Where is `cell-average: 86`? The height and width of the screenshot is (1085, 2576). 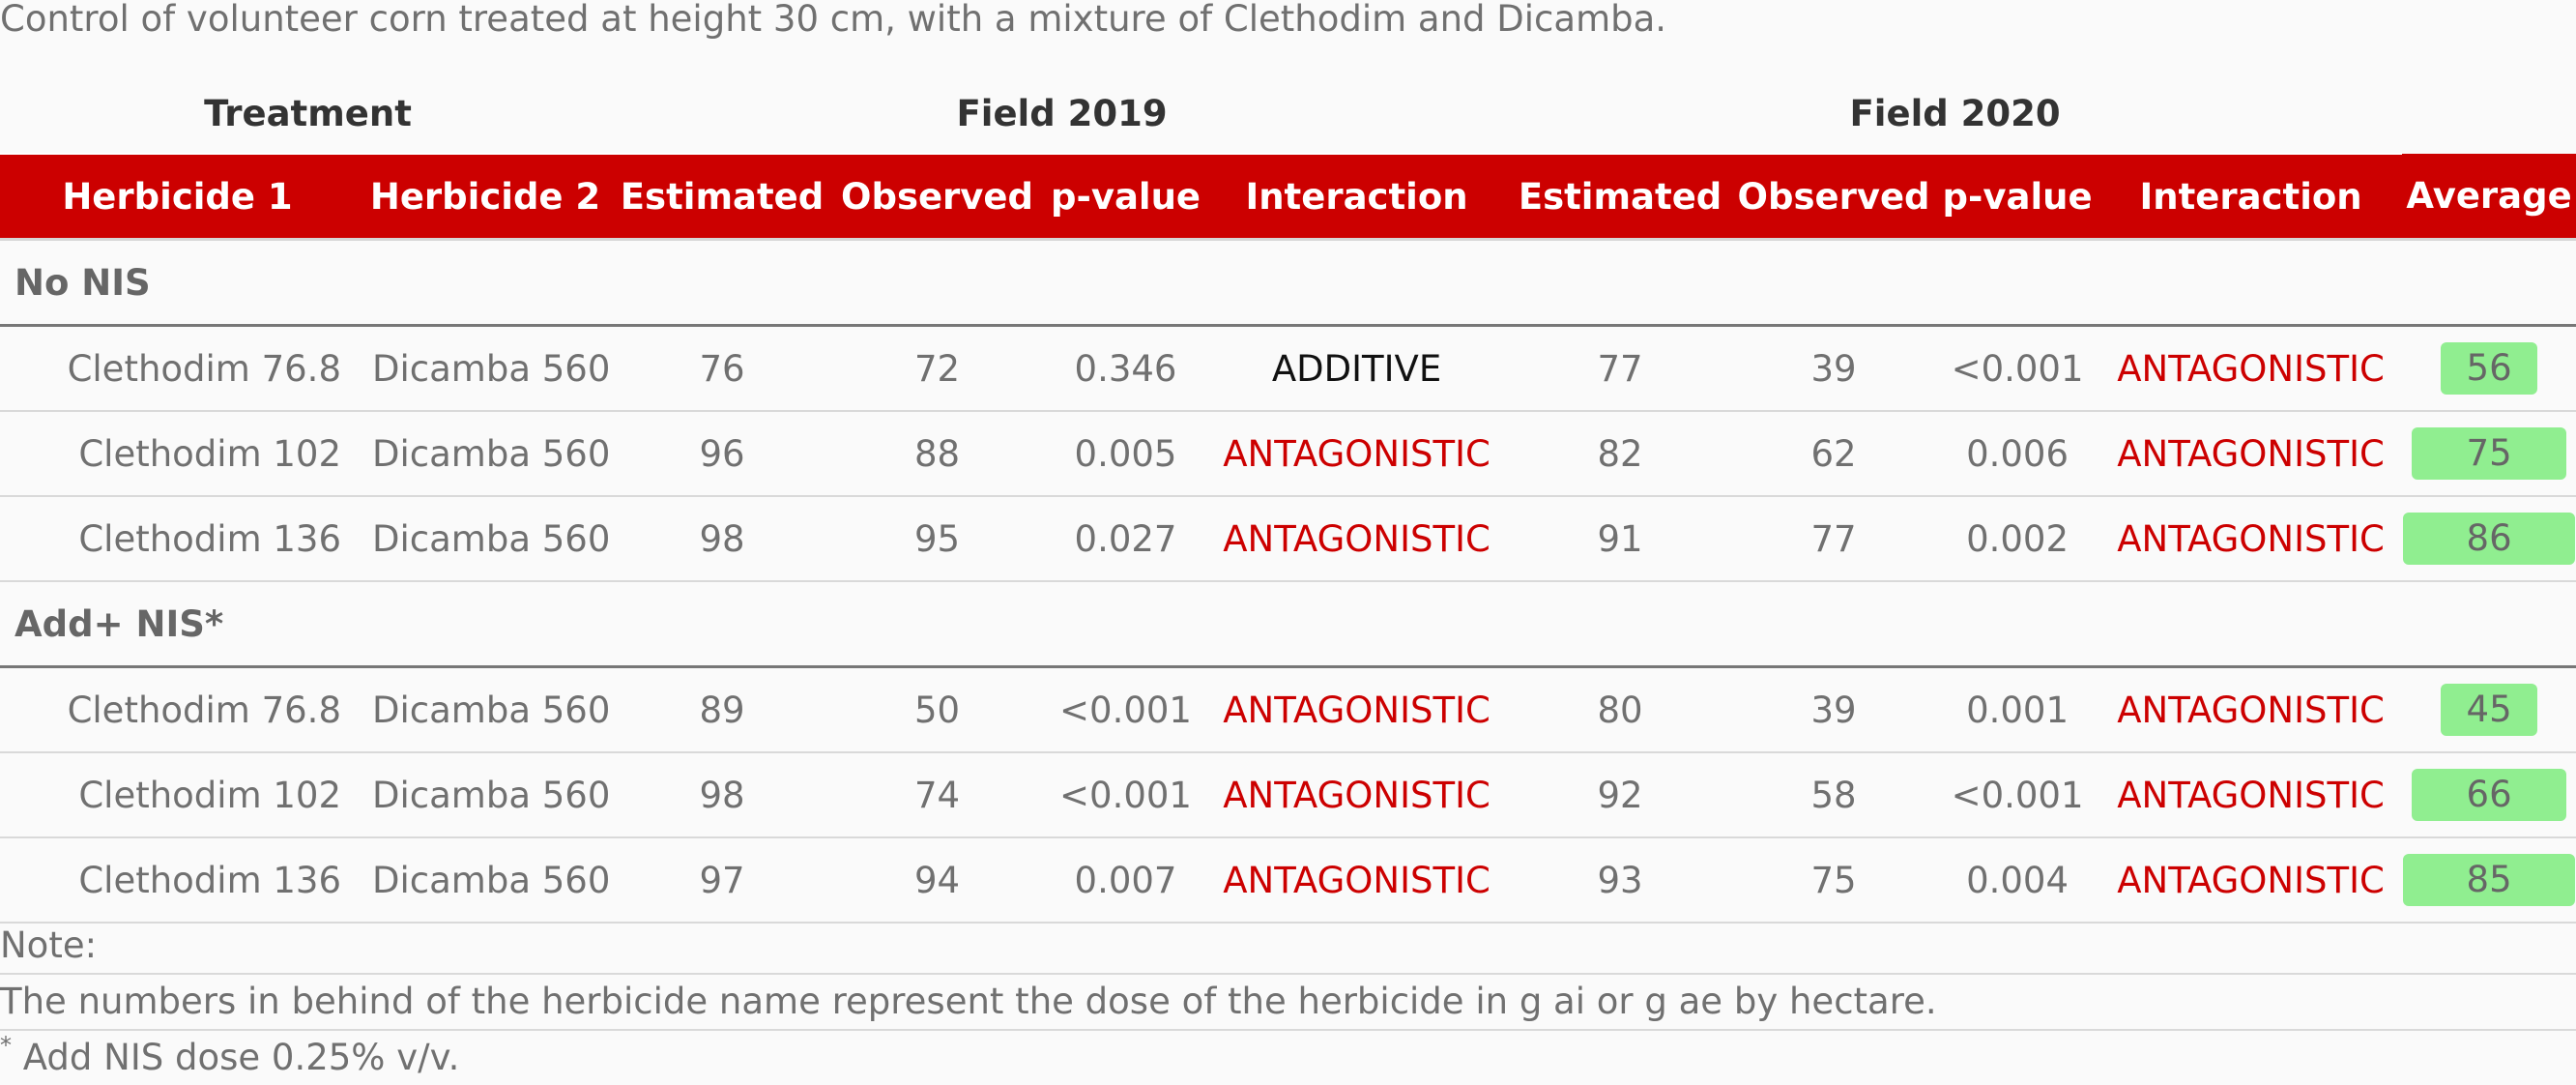
cell-average: 86 is located at coordinates (2489, 539).